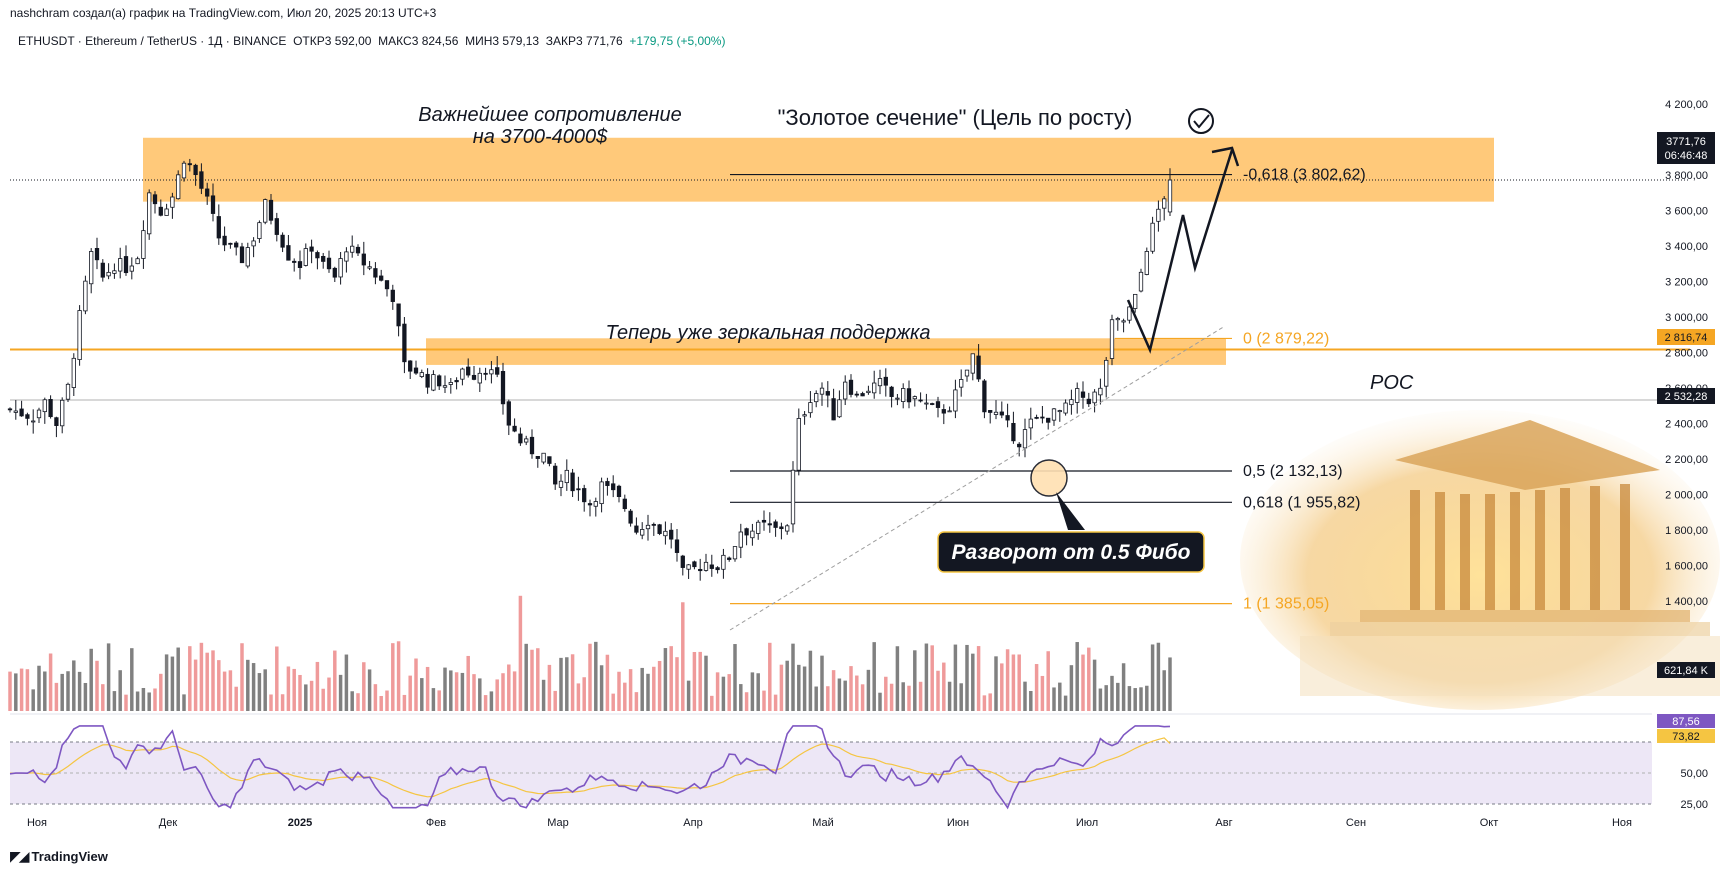 Image resolution: width=1728 pixels, height=873 pixels. I want to click on svg-text: 2 532,28, so click(1686, 397).